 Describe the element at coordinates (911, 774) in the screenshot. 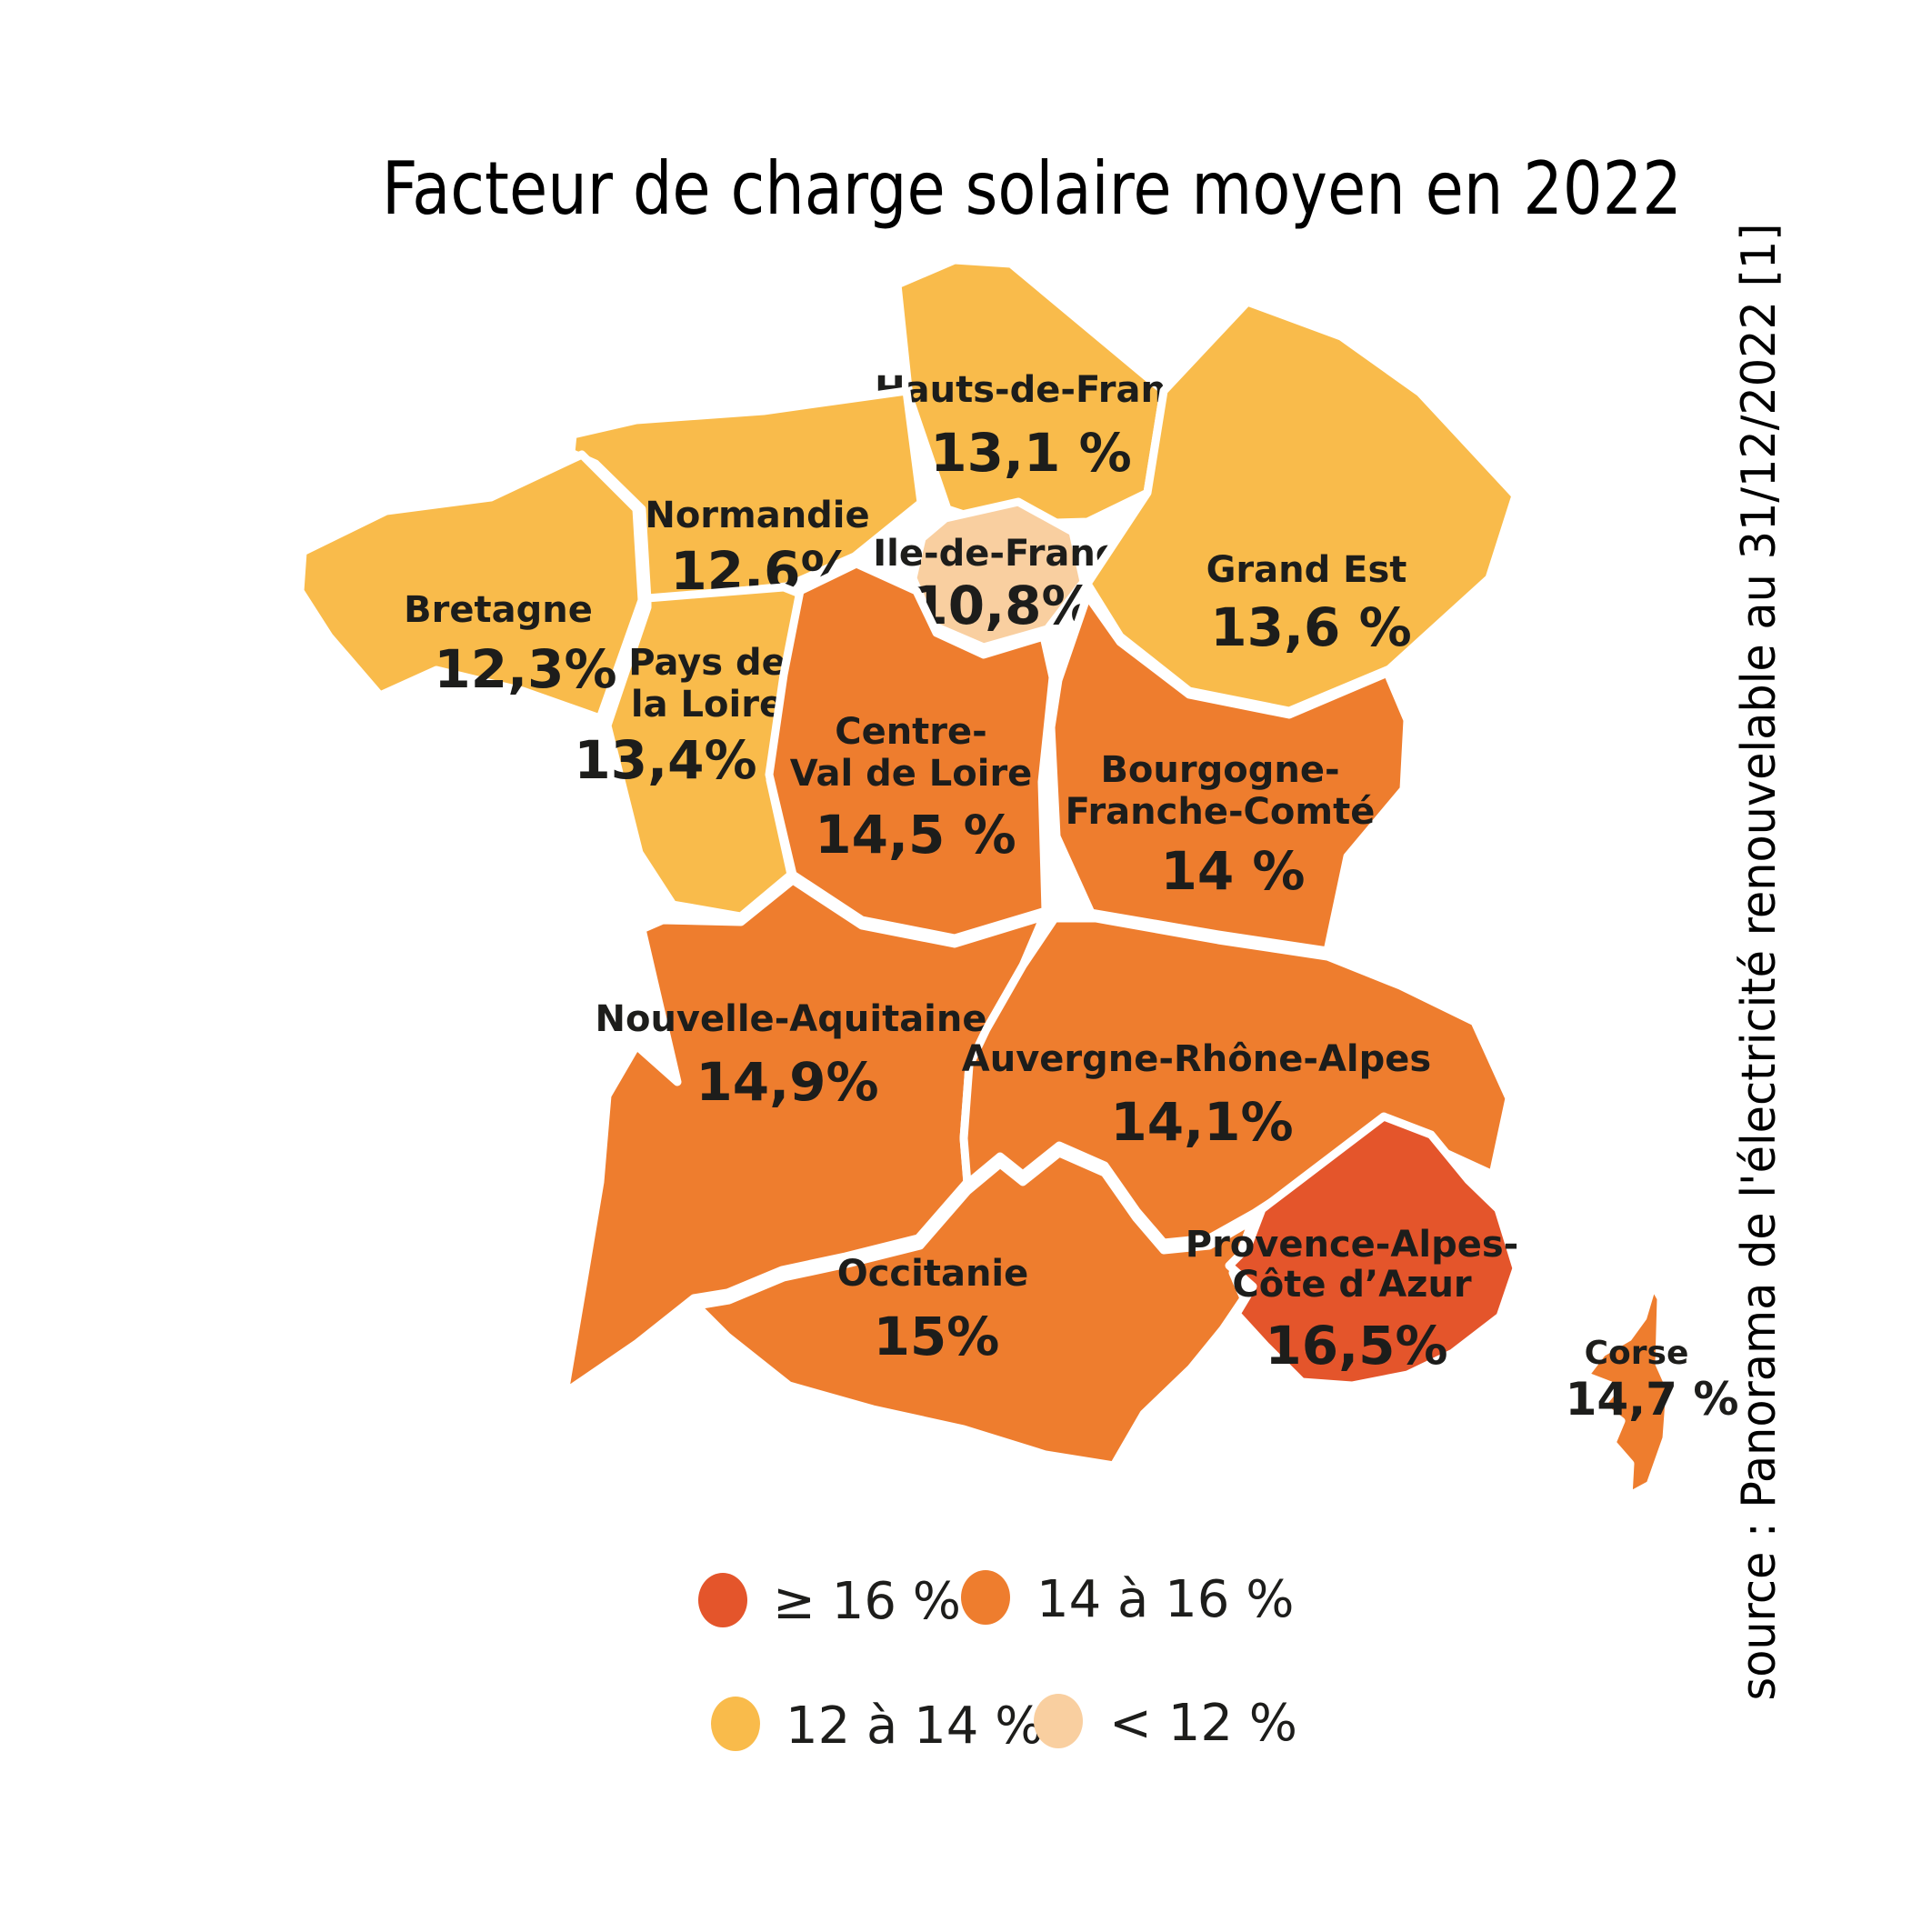

I see `region-label: Val de Loire` at that location.